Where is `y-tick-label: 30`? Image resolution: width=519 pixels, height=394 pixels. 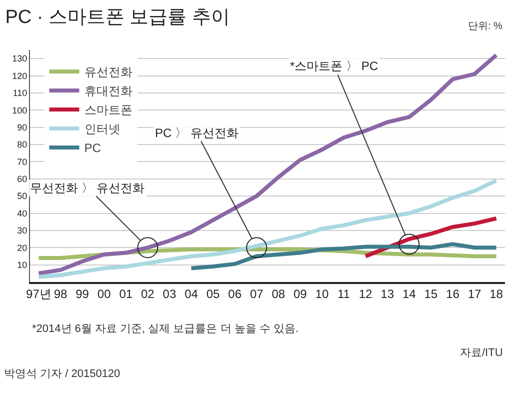 y-tick-label: 30 is located at coordinates (22, 231).